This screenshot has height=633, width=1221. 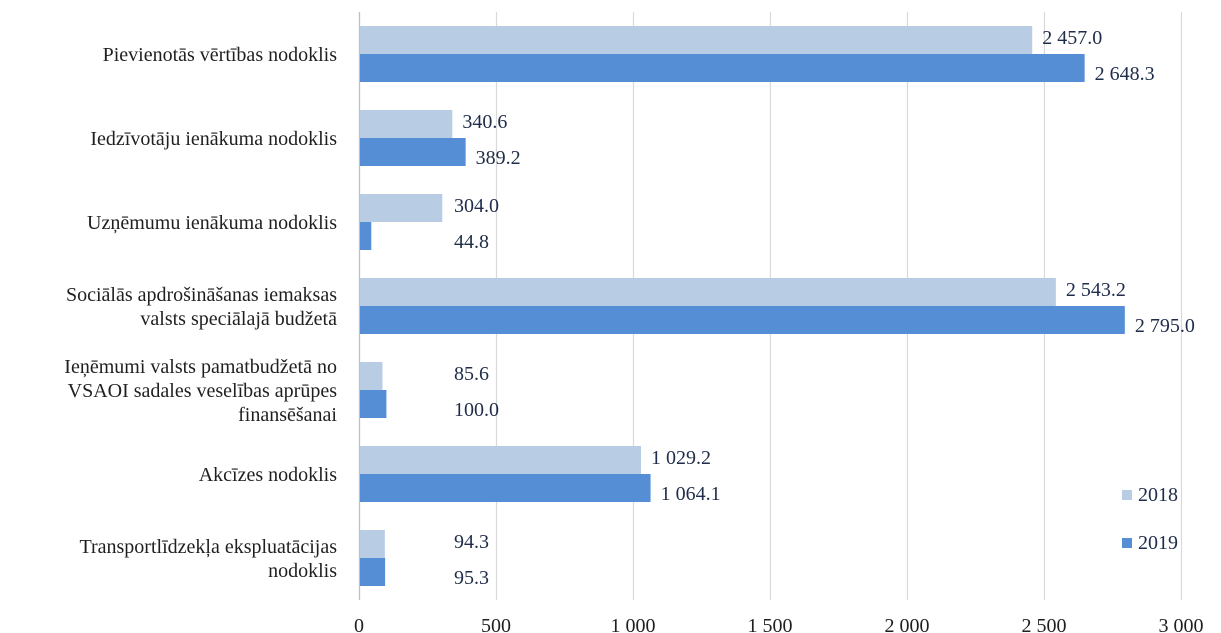 What do you see at coordinates (302, 571) in the screenshot?
I see `category-label: nodoklis` at bounding box center [302, 571].